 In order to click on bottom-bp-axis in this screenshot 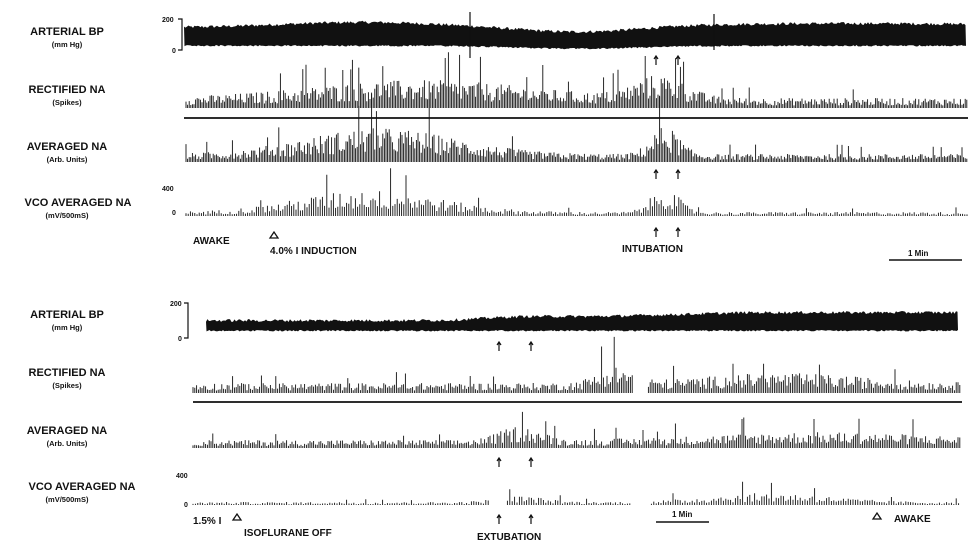, I will do `click(186, 320)`.